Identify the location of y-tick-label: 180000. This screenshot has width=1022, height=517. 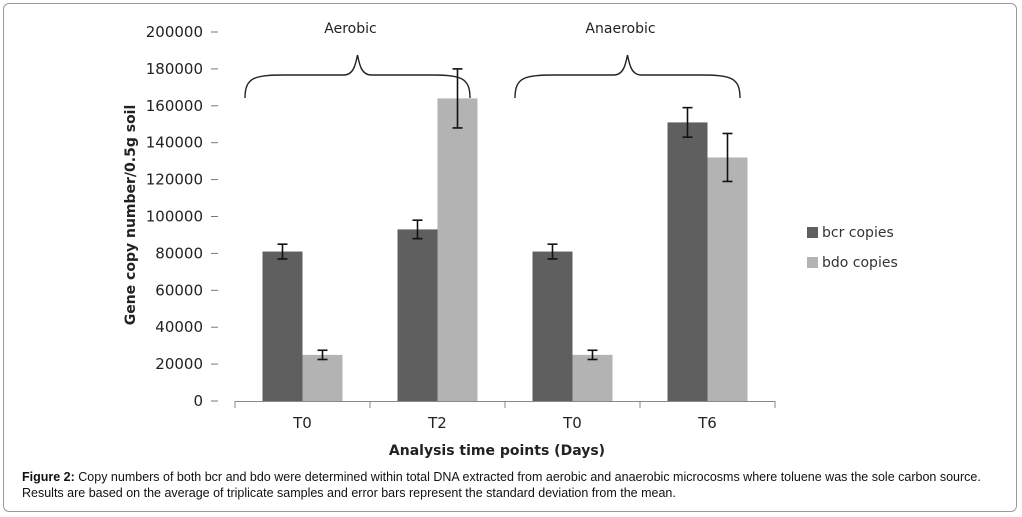
(174, 69).